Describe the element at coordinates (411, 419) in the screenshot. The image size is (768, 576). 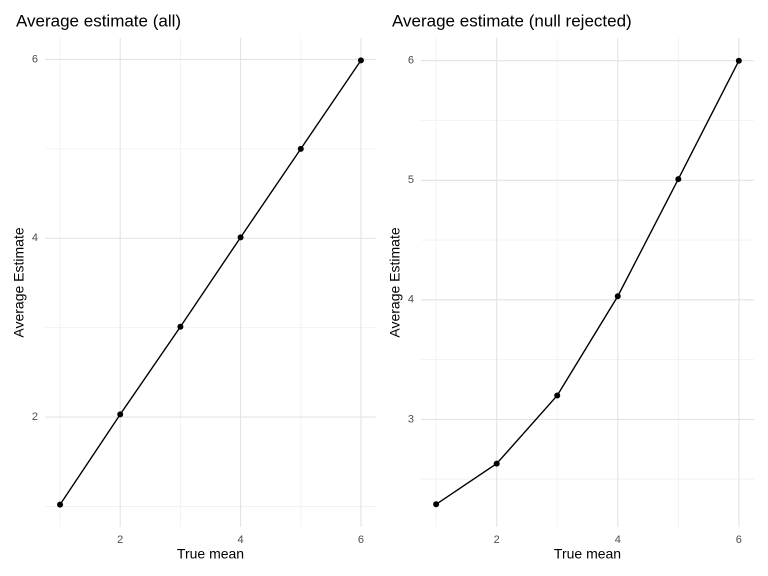
I see `y-tick-label: 3` at that location.